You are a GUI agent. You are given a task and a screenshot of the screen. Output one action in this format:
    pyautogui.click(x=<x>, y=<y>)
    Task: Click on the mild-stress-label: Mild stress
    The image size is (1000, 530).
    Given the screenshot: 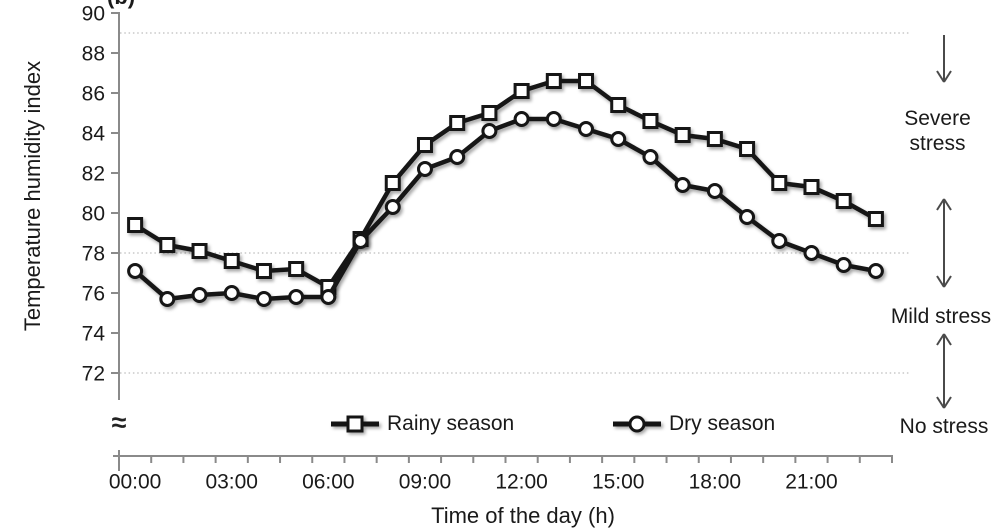 What is the action you would take?
    pyautogui.click(x=941, y=316)
    